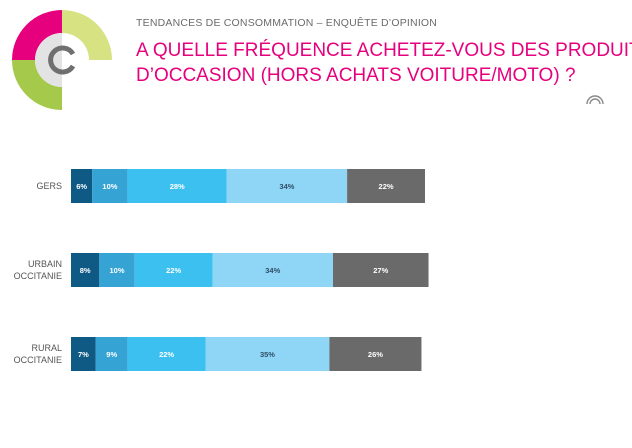 The width and height of the screenshot is (632, 448). I want to click on data-label: 9%, so click(111, 354).